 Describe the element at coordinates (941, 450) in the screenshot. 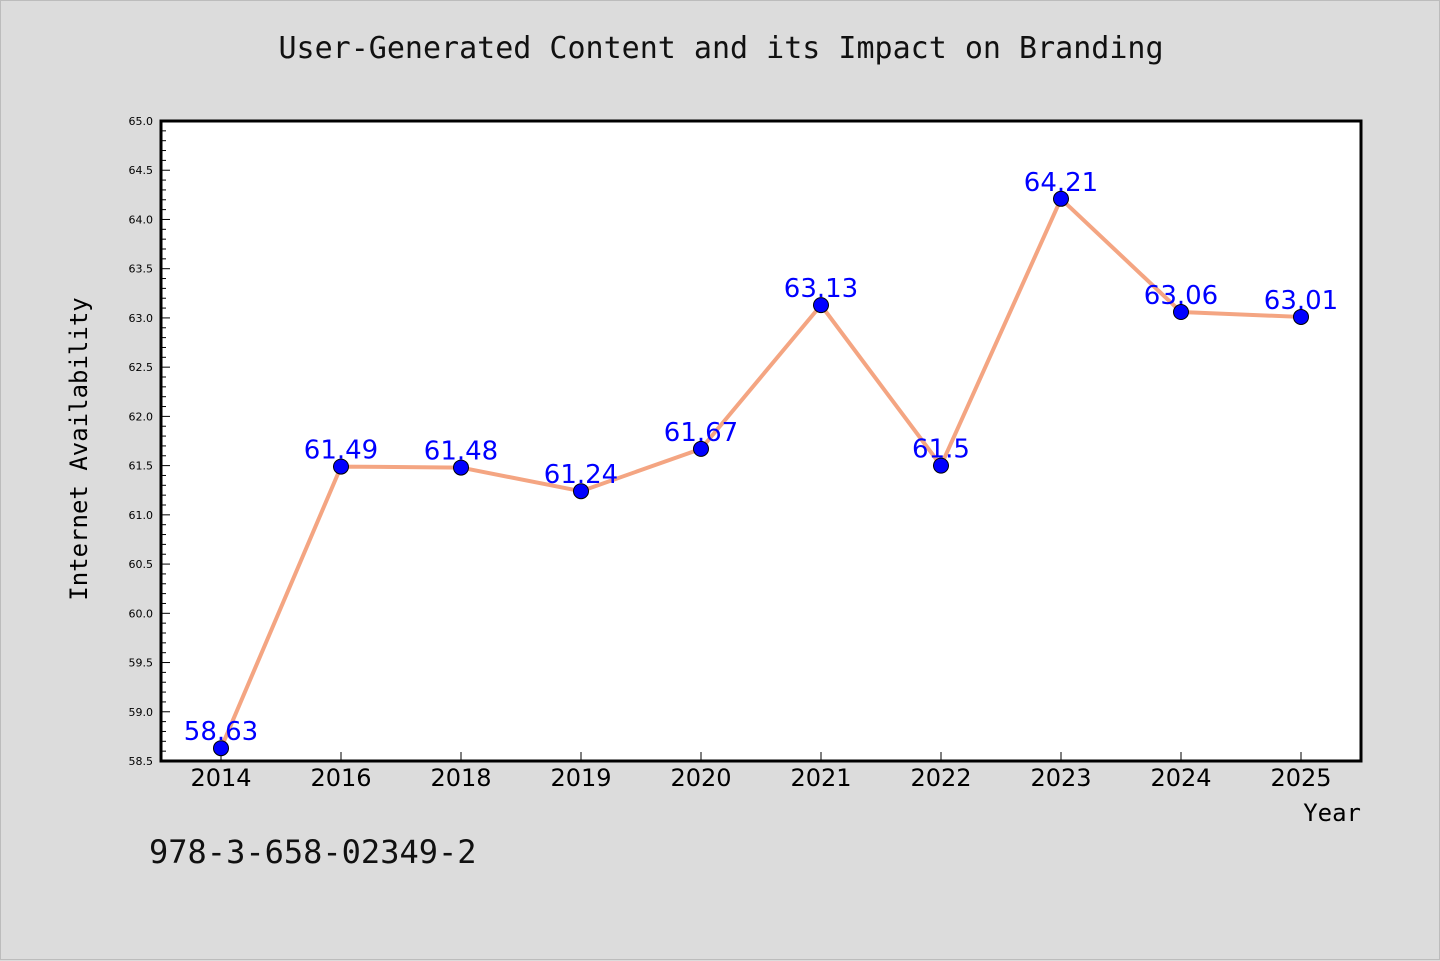

I see `data-label: 61.5` at that location.